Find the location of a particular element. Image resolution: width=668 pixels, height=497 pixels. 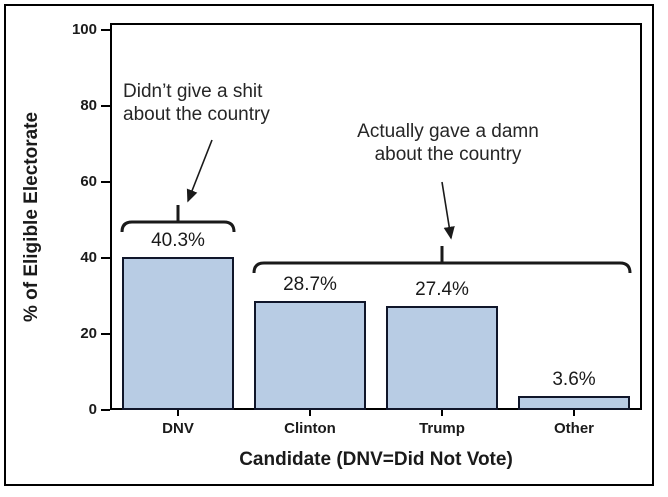

x-tick-clinton is located at coordinates (310, 413).